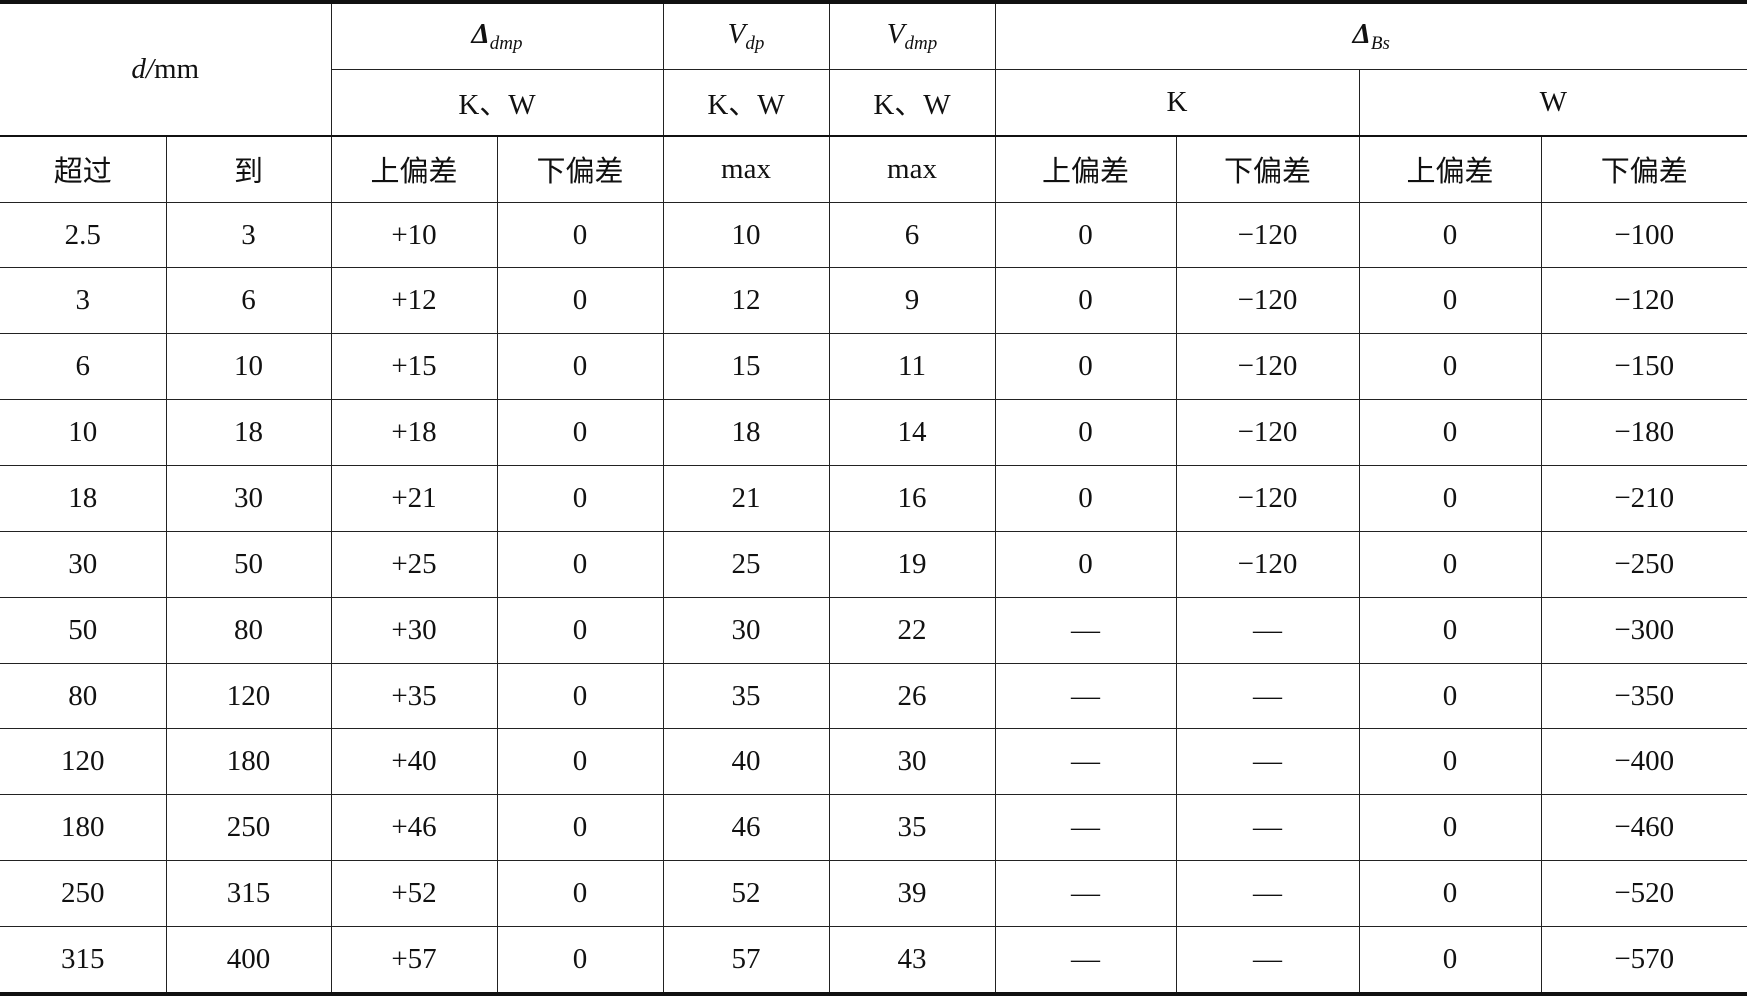  Describe the element at coordinates (1643, 498) in the screenshot. I see `table-cell: −210` at that location.